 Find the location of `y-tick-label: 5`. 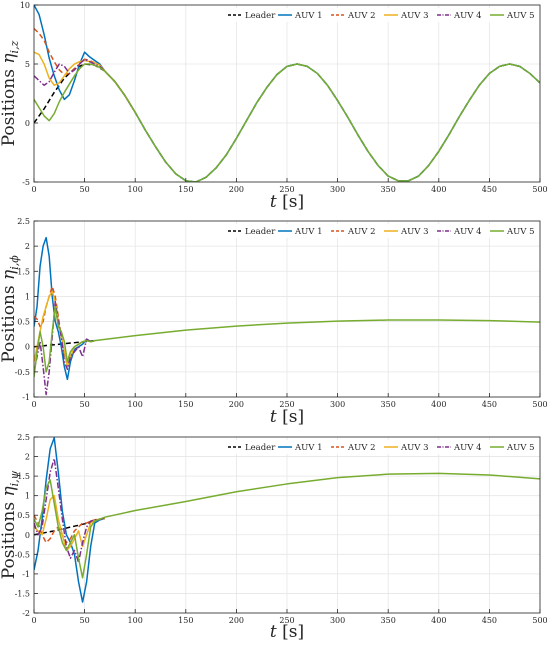

y-tick-label: 5 is located at coordinates (27, 64).